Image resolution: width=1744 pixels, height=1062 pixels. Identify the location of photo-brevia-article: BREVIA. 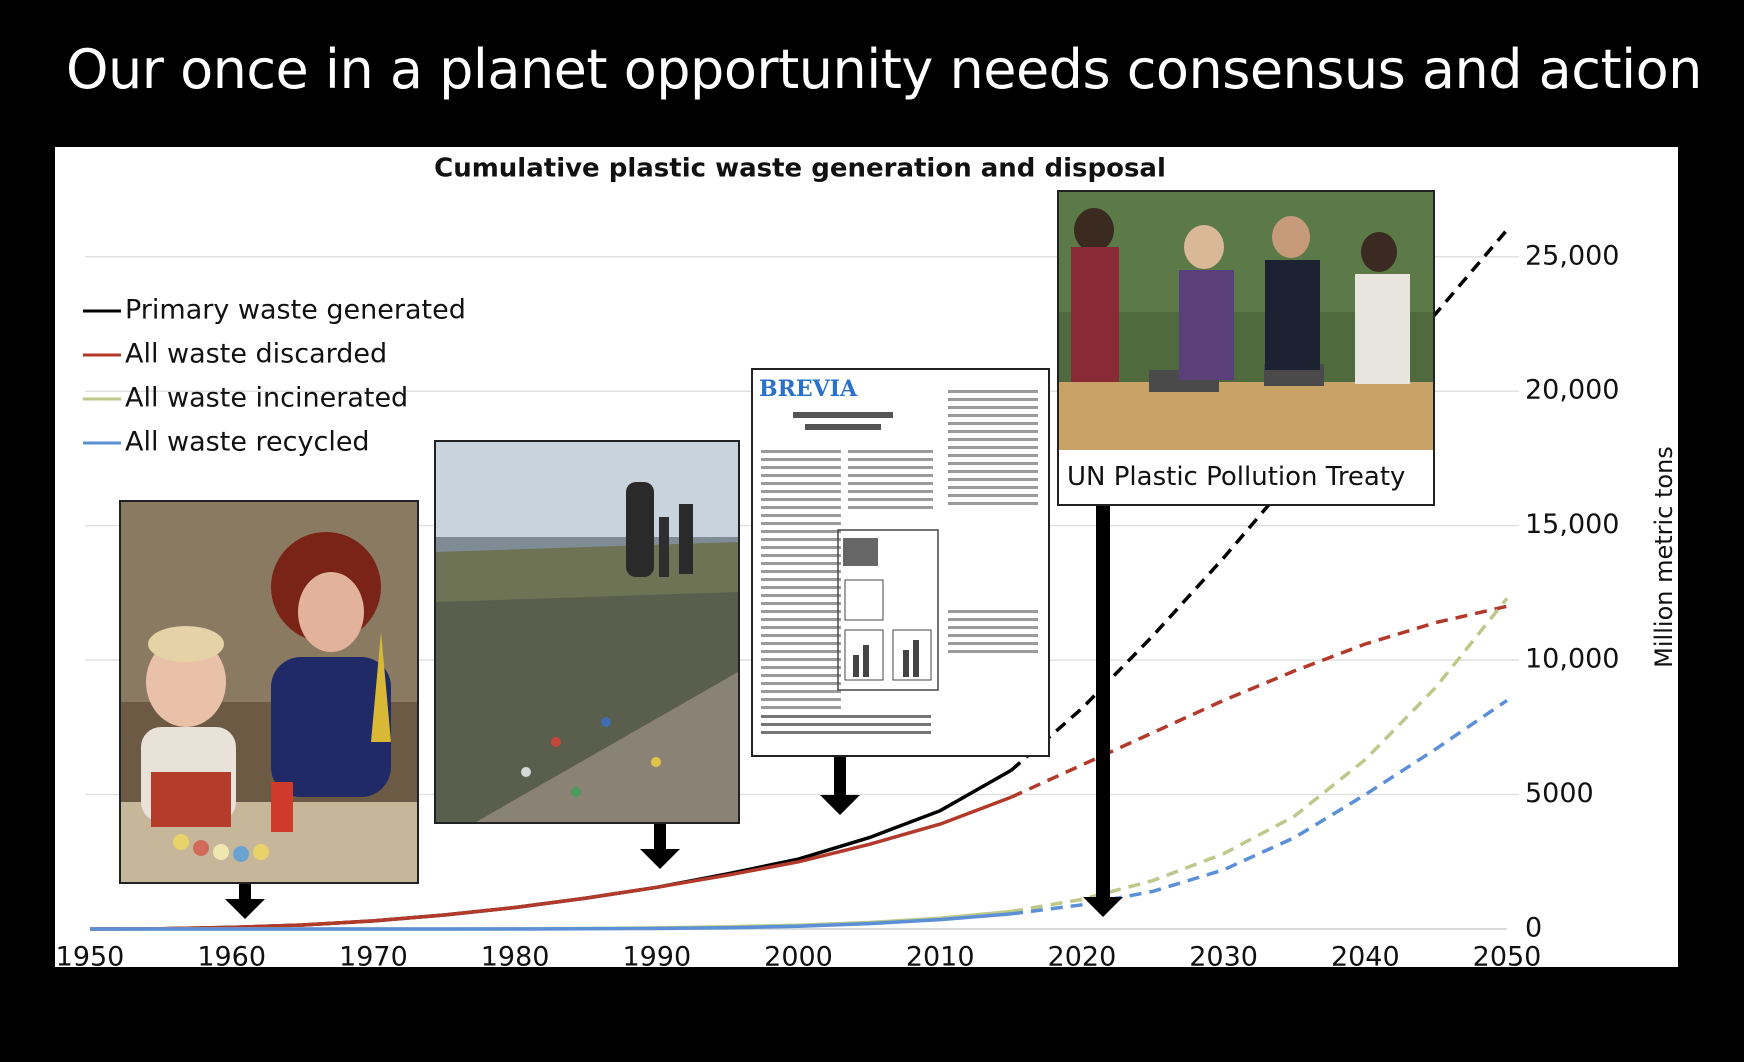
(900, 562).